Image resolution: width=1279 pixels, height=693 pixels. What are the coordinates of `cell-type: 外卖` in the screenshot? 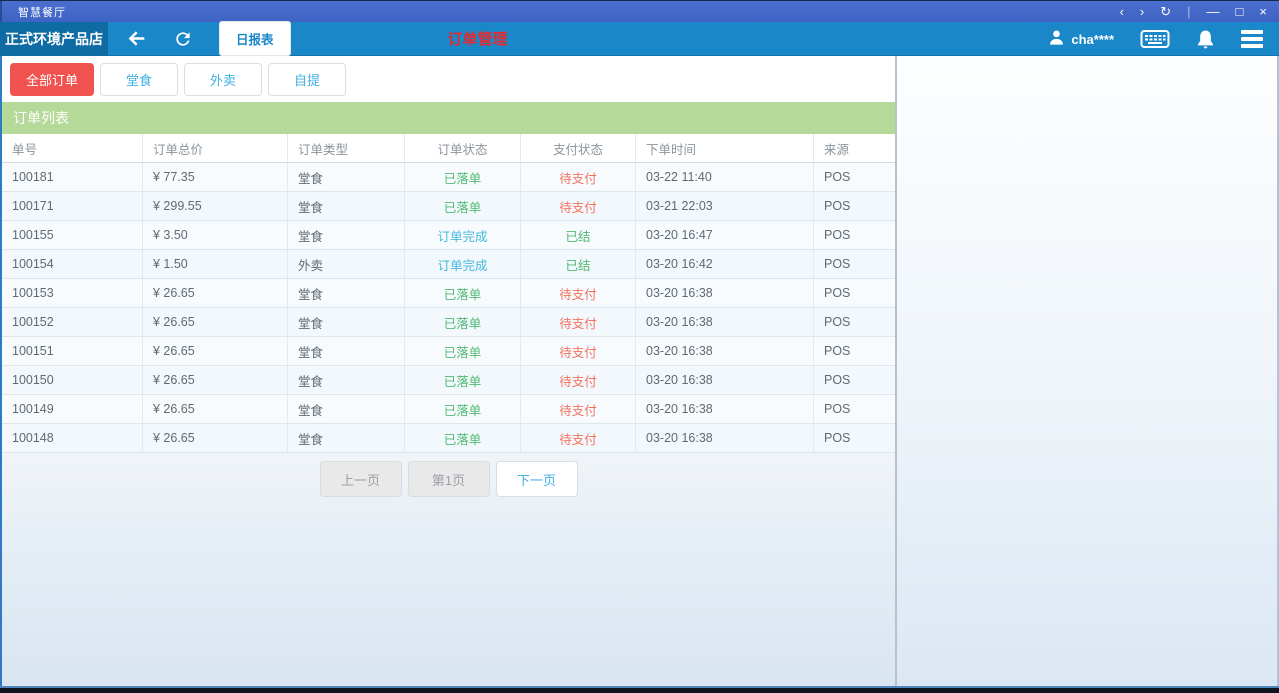 It's located at (346, 264).